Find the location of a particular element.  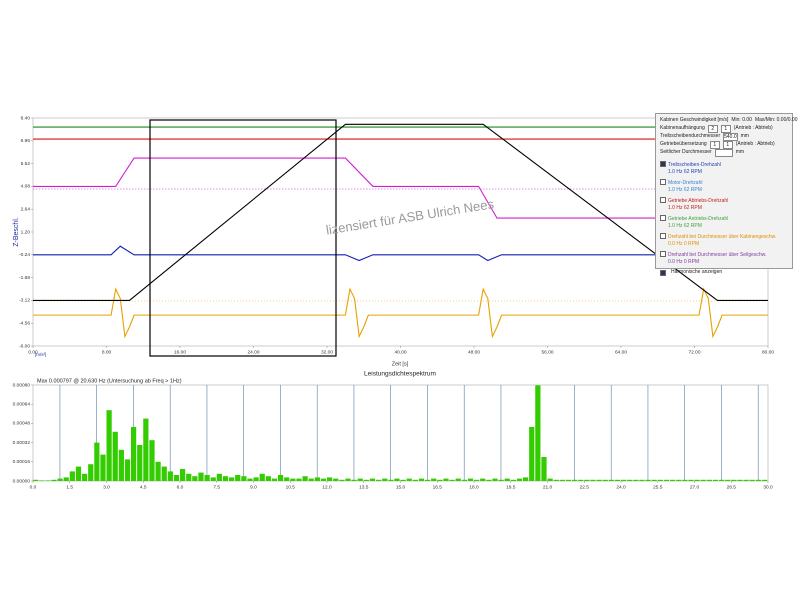

unit: (Antrieb : Abtrieb) is located at coordinates (753, 127).